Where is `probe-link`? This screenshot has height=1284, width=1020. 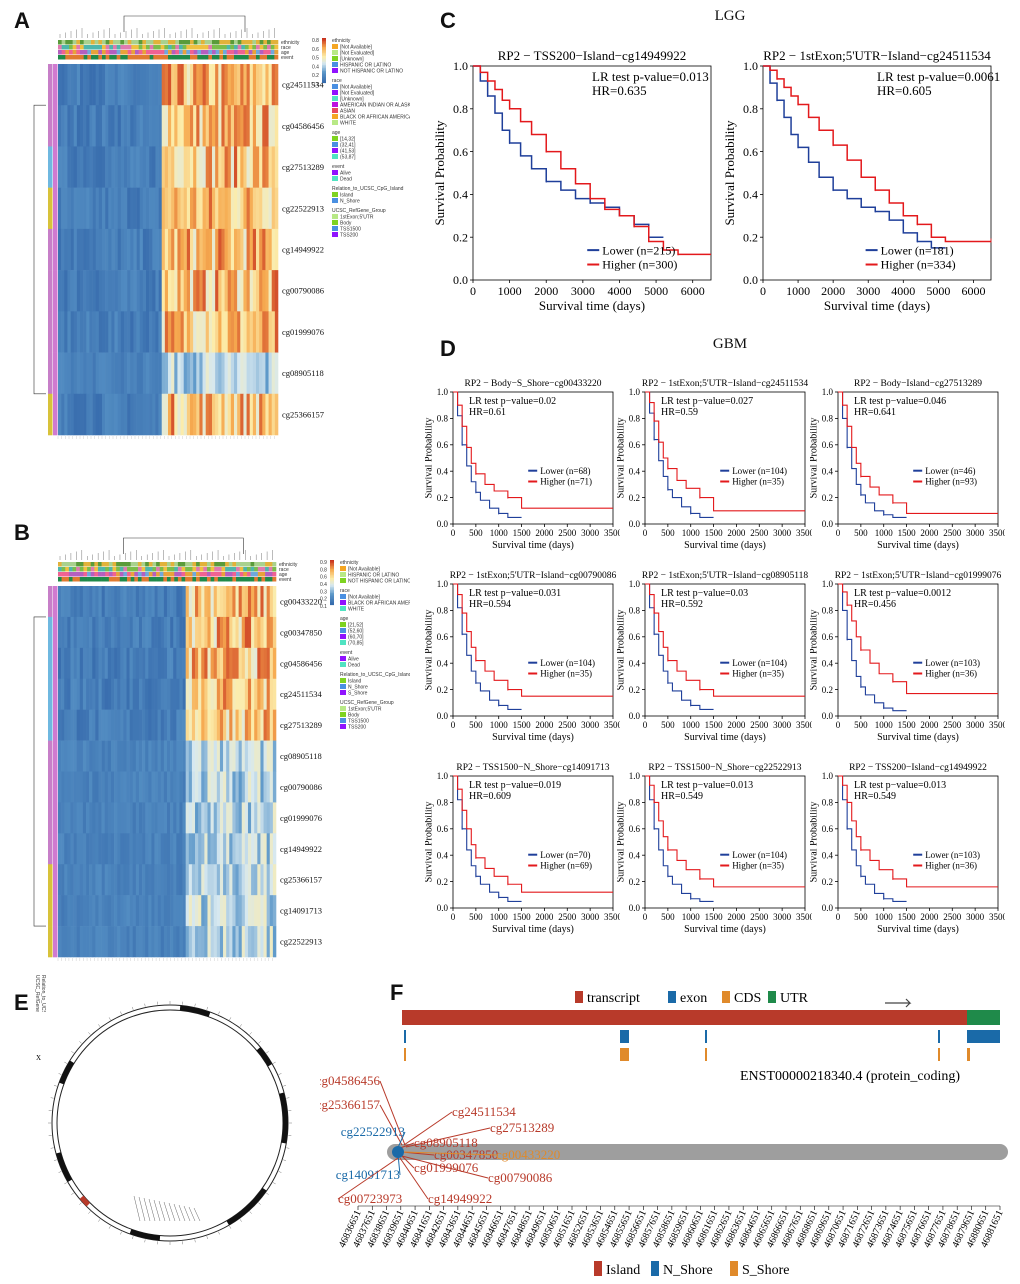 probe-link is located at coordinates (137, 1208).